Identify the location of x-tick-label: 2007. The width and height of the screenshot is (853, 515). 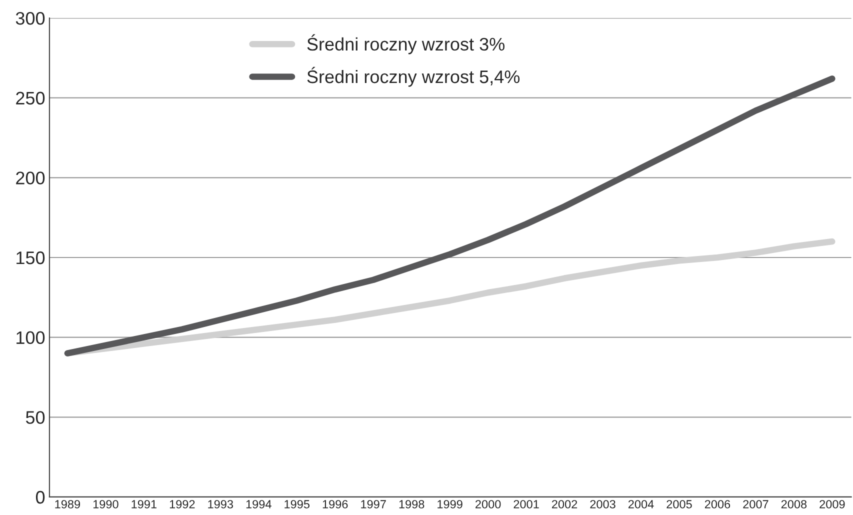
(755, 504).